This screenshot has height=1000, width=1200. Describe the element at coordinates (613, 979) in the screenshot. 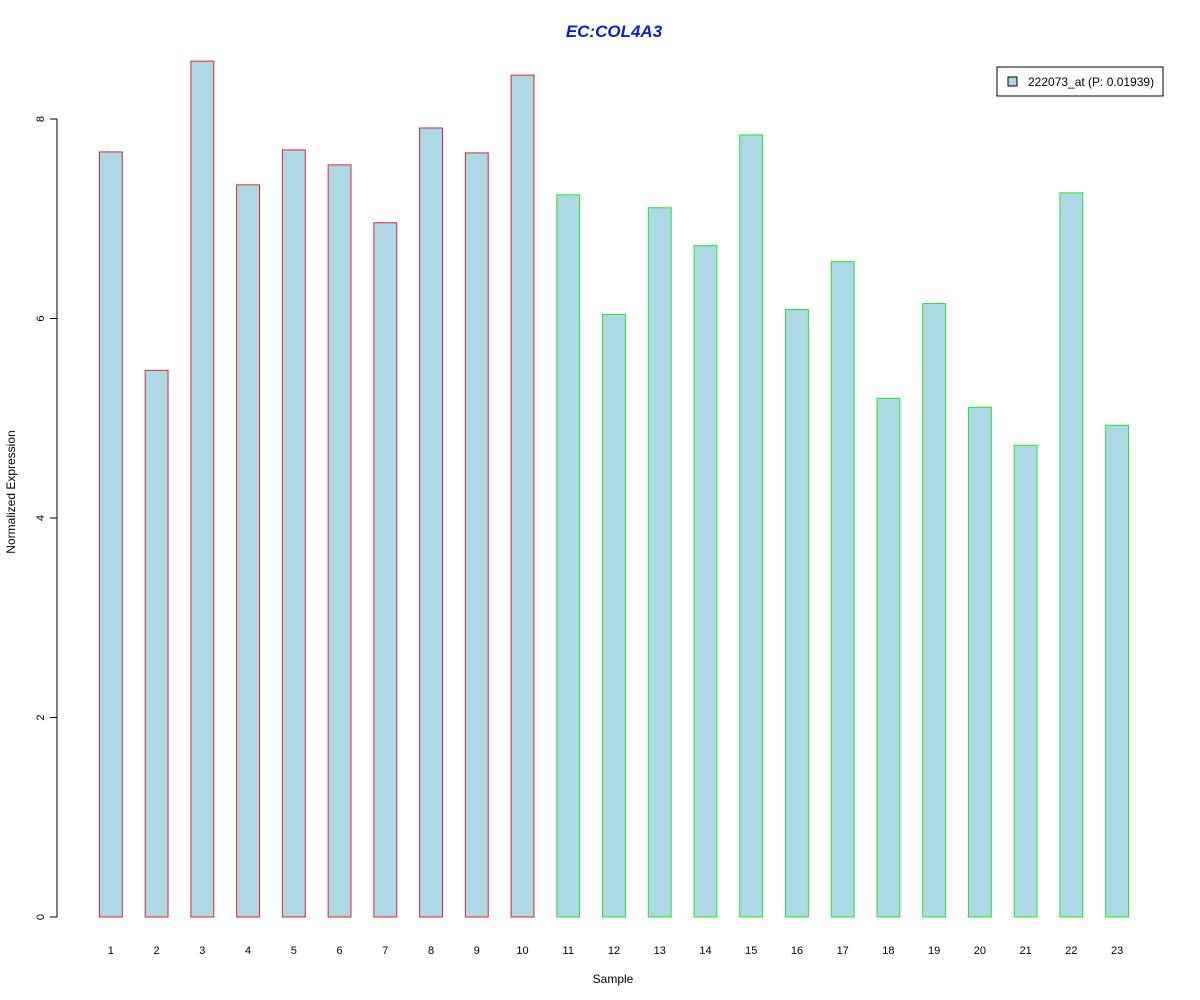

I see `x-axis-label: Sample` at that location.